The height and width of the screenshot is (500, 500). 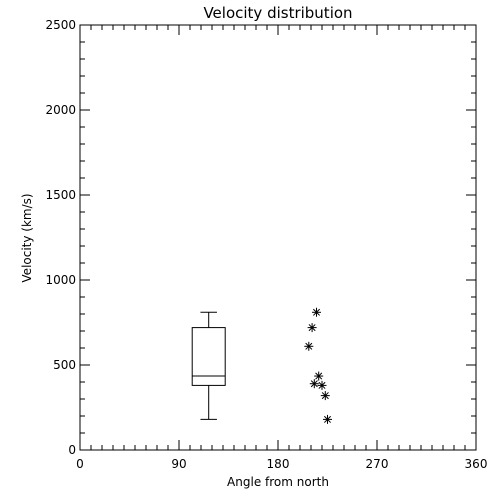 What do you see at coordinates (318, 365) in the screenshot?
I see `scatter-points` at bounding box center [318, 365].